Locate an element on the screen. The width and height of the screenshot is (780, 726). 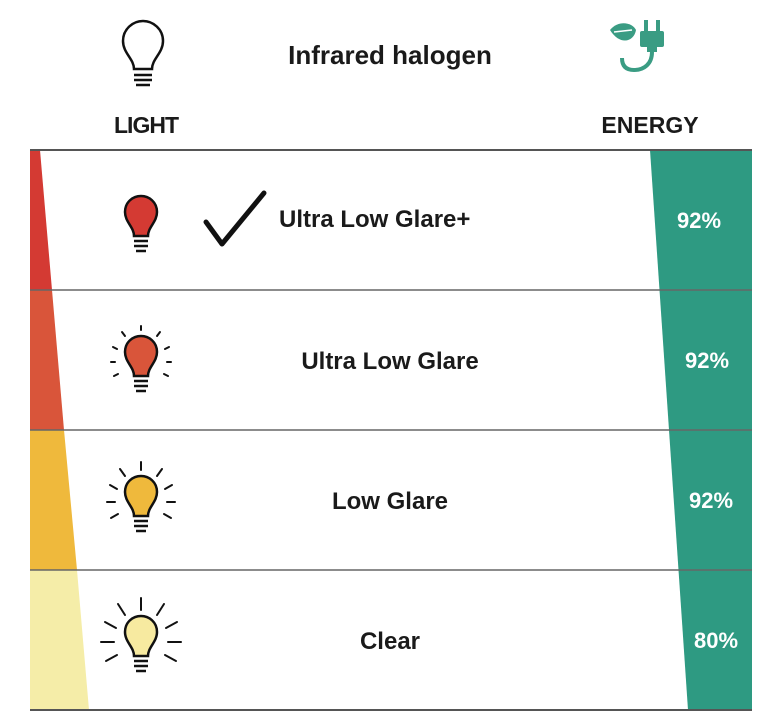
row-label-ultra-low-glare: Ultra Low Glare is located at coordinates (390, 361).